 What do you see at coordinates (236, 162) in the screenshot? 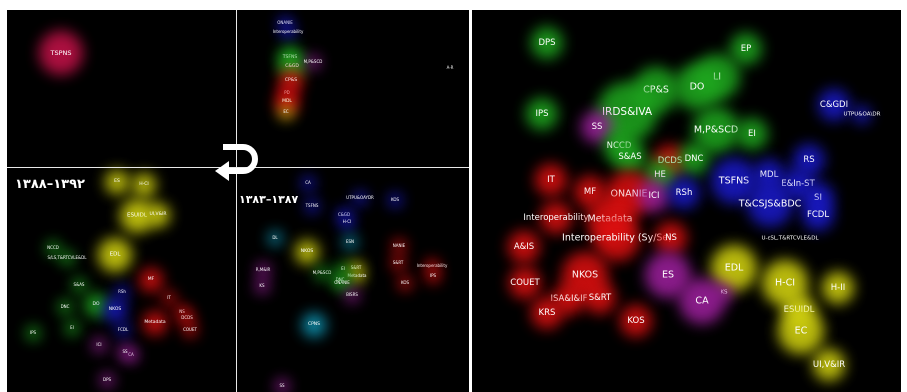
I see `u-turn-arrow-icon` at bounding box center [236, 162].